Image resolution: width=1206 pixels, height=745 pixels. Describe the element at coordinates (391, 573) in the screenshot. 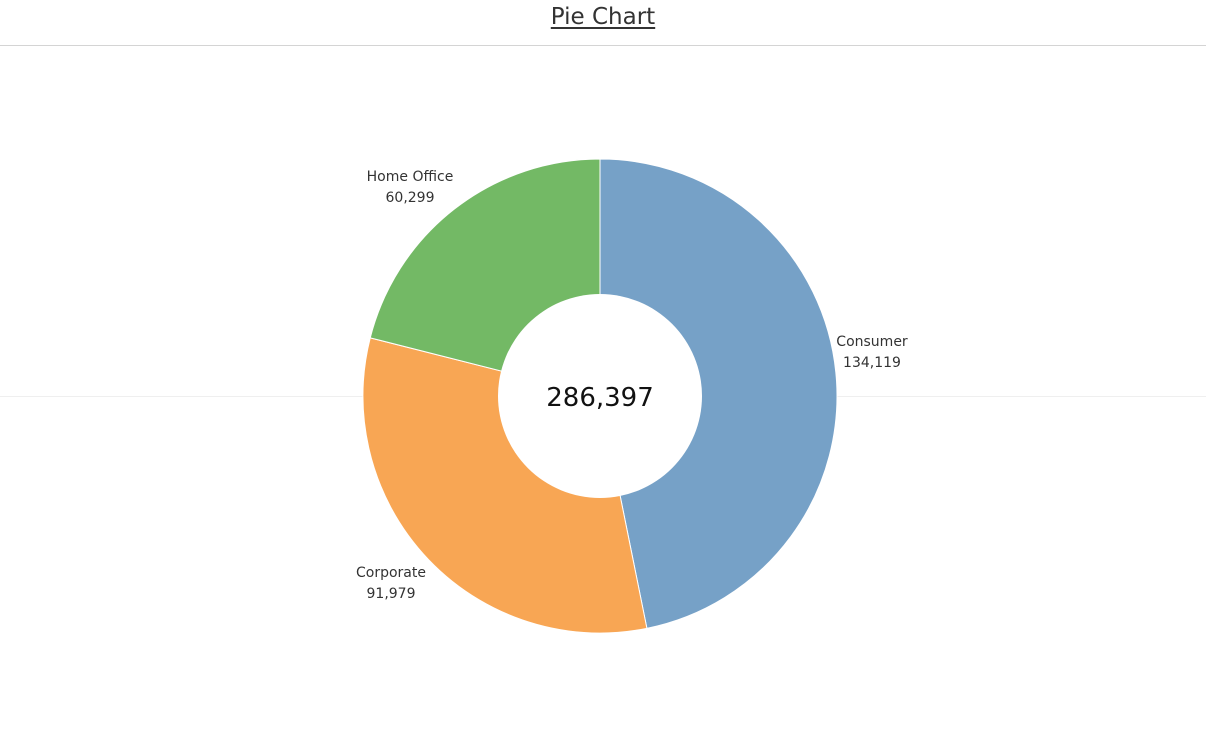

I see `slice-label-corporate: Corporate` at that location.